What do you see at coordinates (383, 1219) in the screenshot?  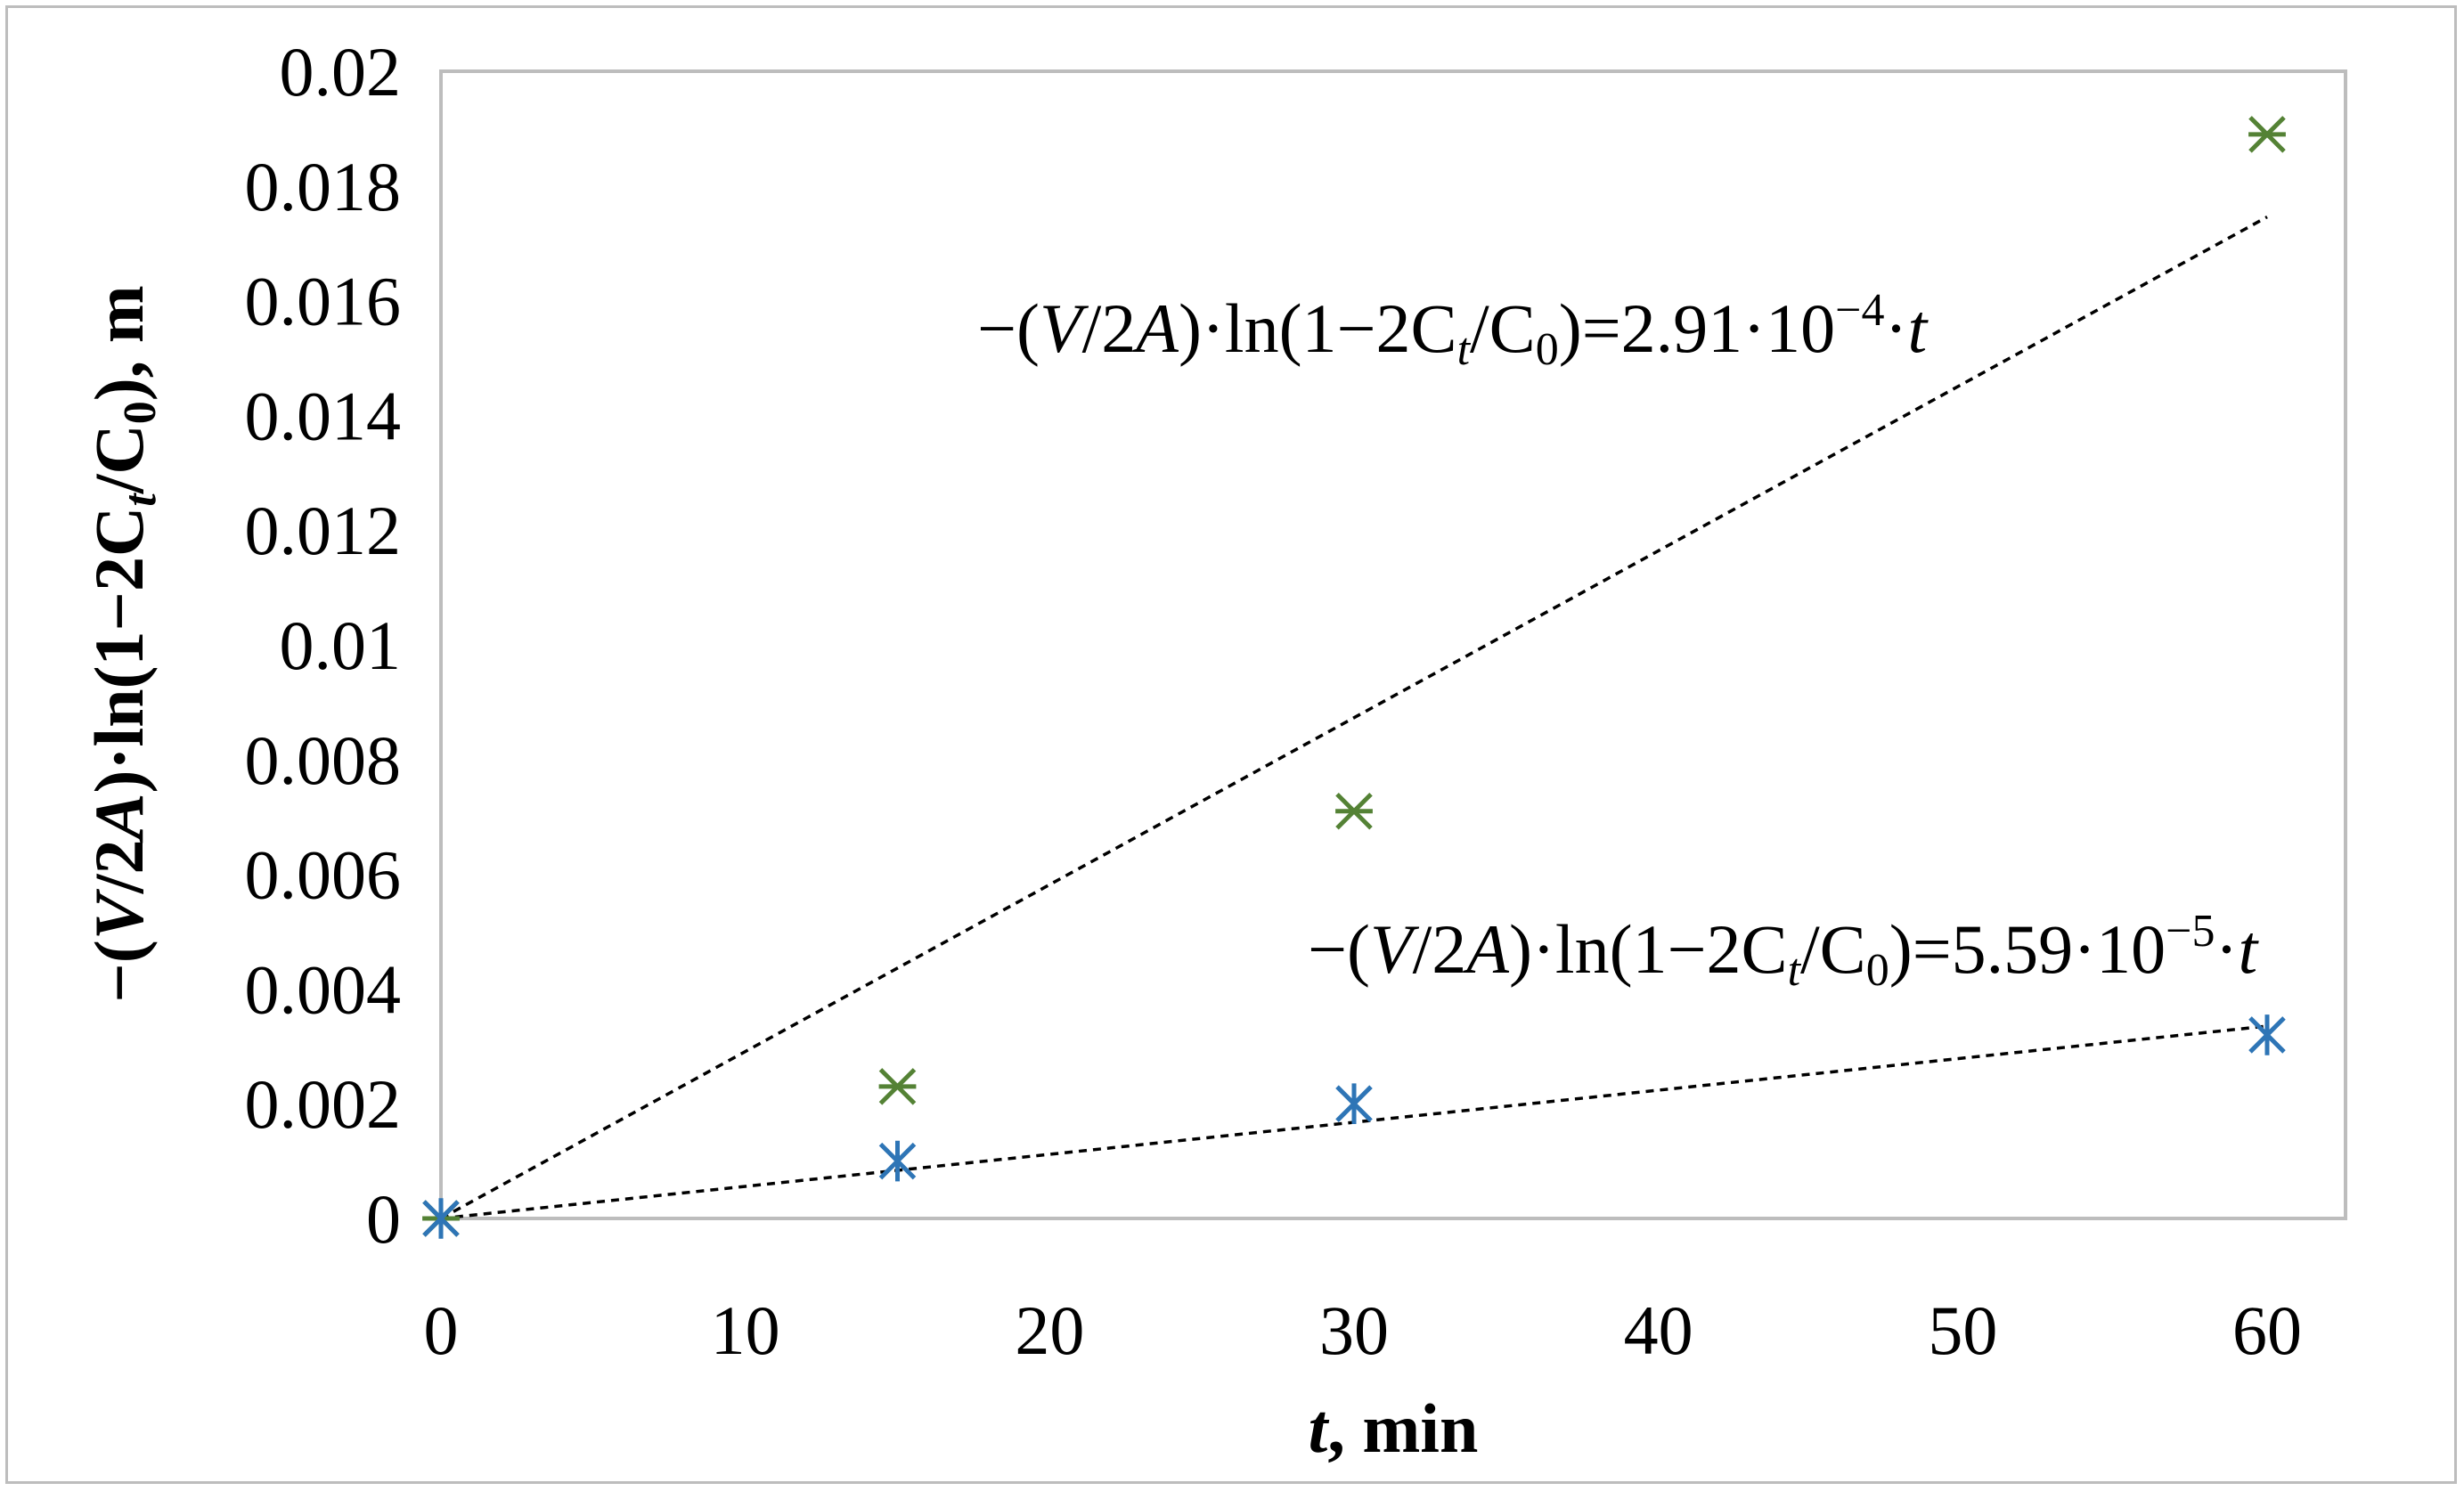 I see `y-tick-label: 0` at bounding box center [383, 1219].